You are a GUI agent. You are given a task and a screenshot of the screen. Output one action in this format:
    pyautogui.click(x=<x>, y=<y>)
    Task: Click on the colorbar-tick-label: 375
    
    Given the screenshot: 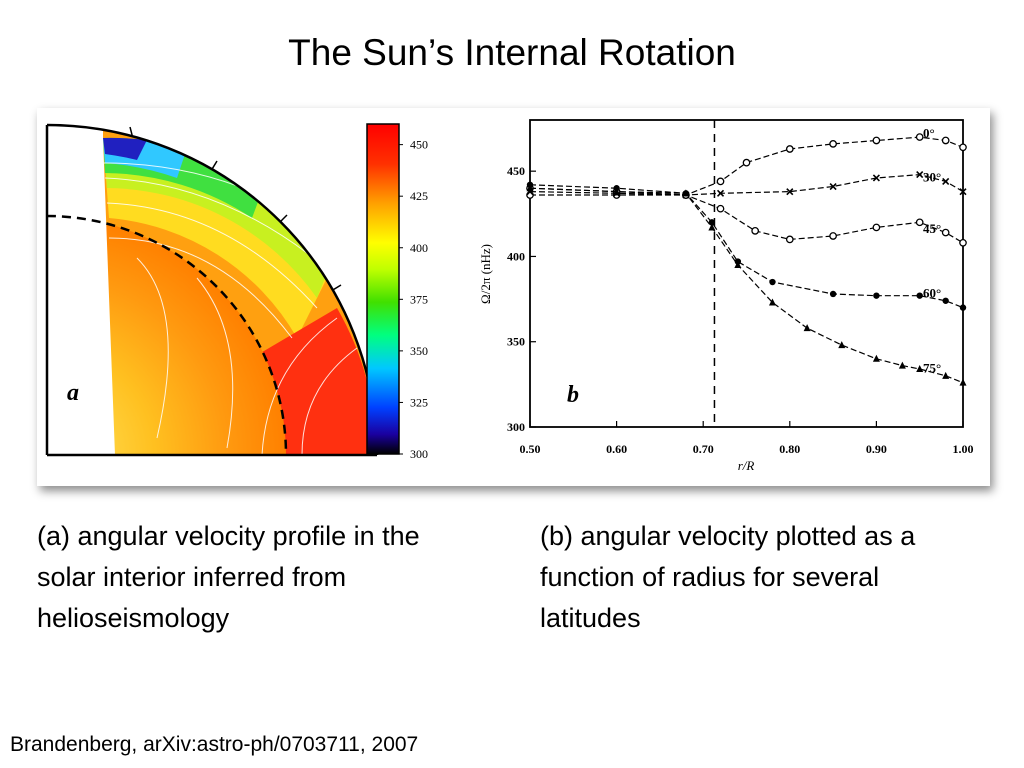 What is the action you would take?
    pyautogui.click(x=419, y=299)
    